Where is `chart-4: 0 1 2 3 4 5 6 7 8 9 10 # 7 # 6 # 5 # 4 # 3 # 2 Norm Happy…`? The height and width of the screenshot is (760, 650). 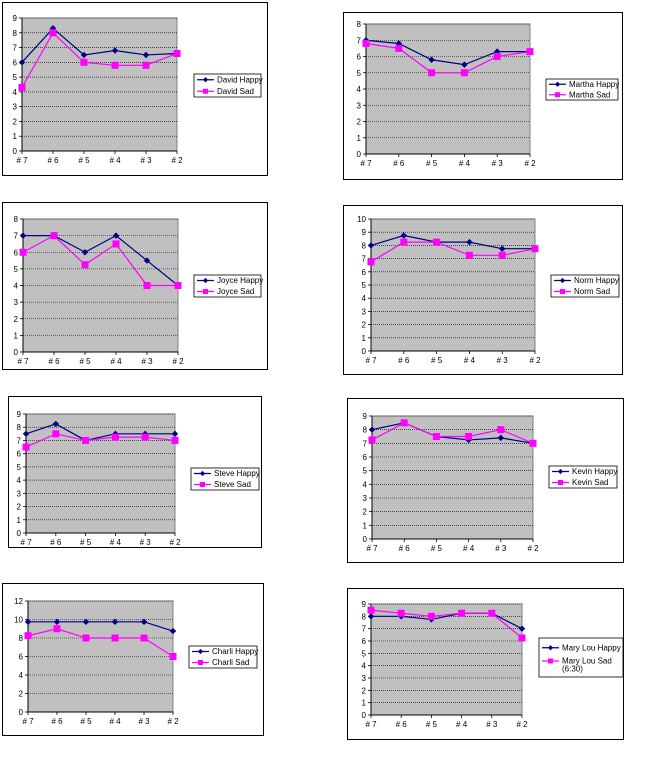
chart-4: 0 1 2 3 4 5 6 7 8 9 10 # 7 # 6 # 5 # 4 # 3 # 2 Norm Happy… is located at coordinates (483, 290).